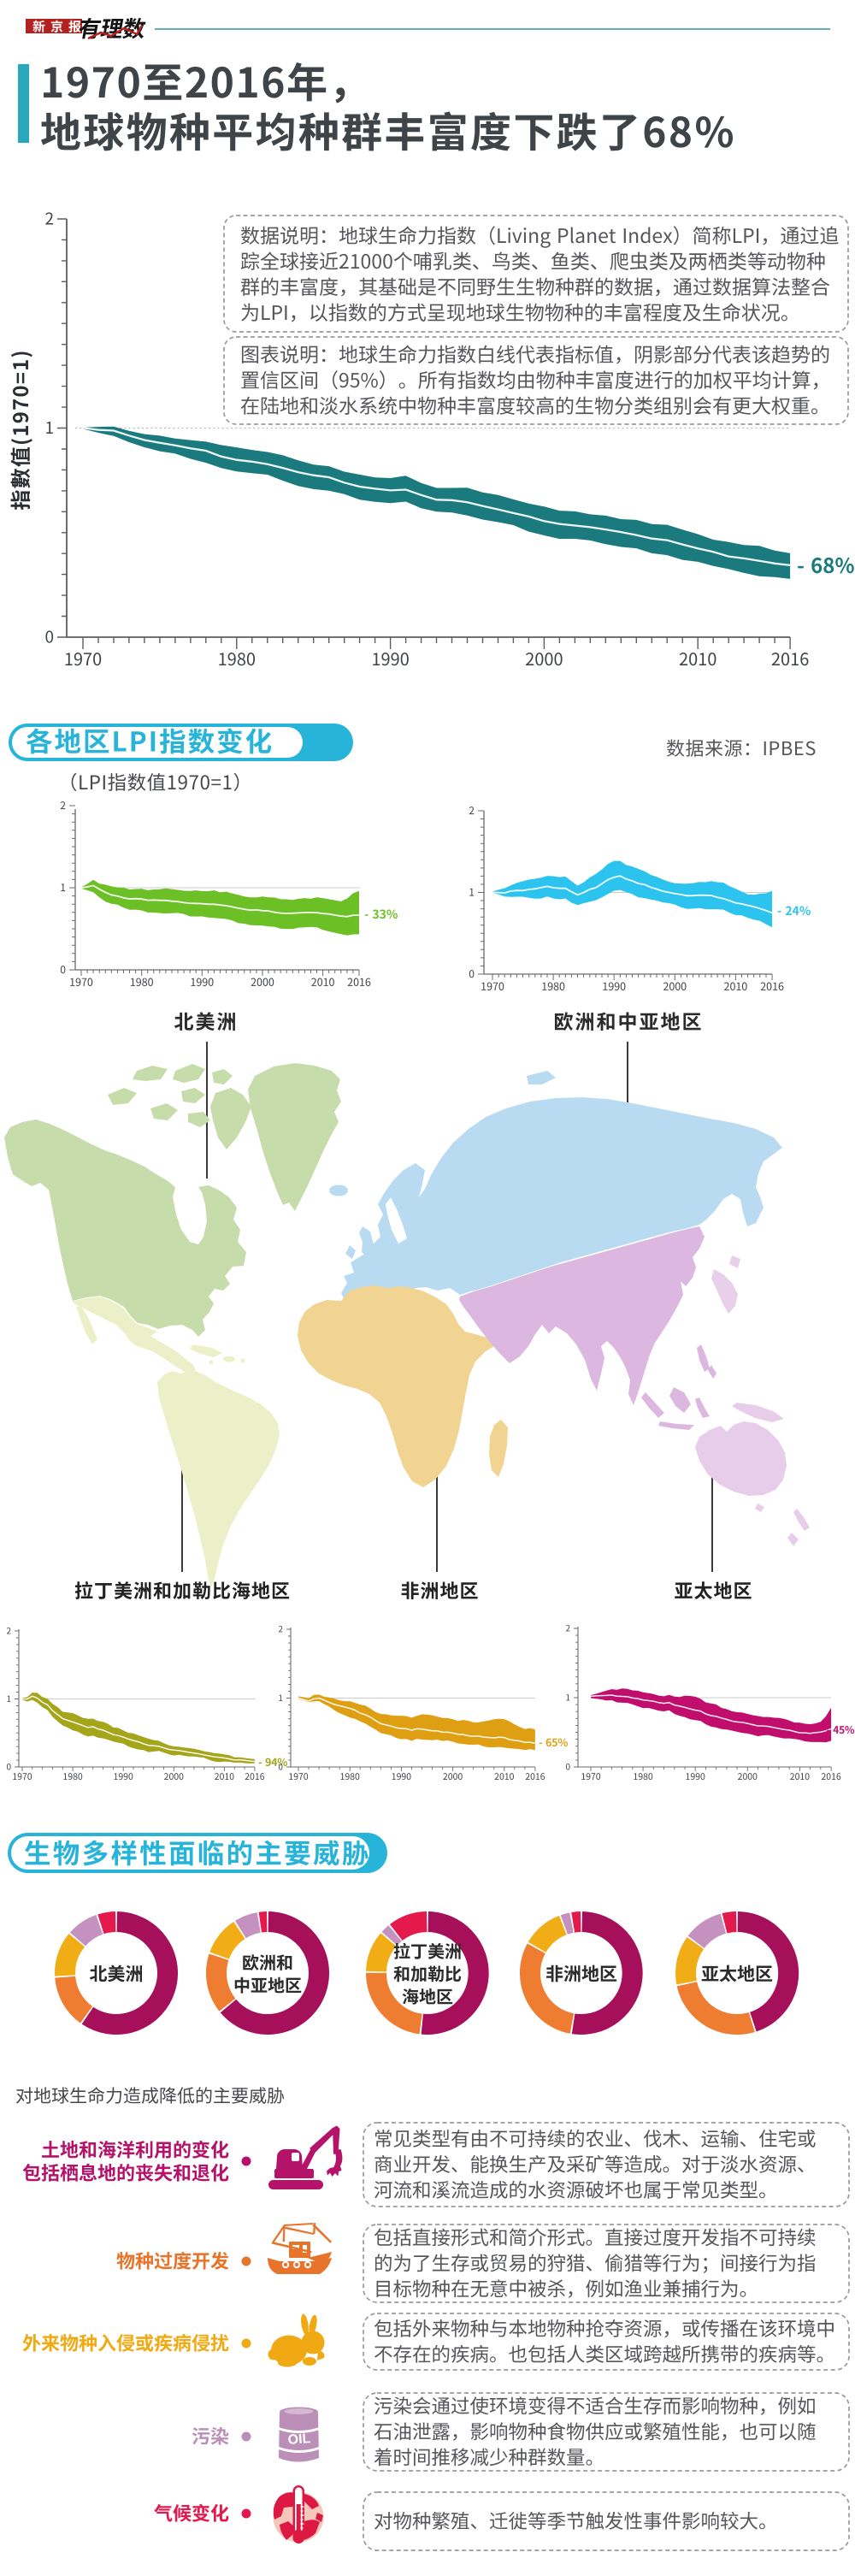 The image size is (855, 2576). Describe the element at coordinates (299, 2439) in the screenshot. I see `svg-text: OIL` at that location.